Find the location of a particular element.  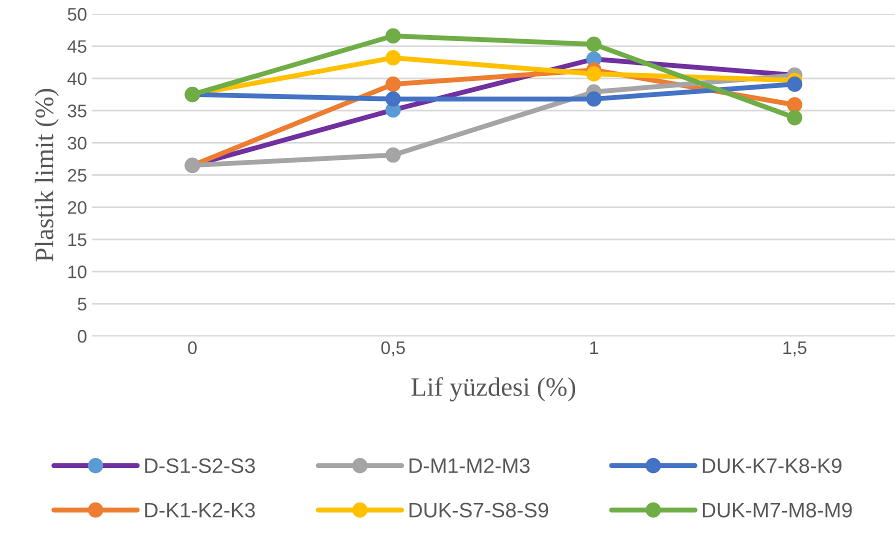

legend-label: D-M1-M2-M3 is located at coordinates (470, 466).